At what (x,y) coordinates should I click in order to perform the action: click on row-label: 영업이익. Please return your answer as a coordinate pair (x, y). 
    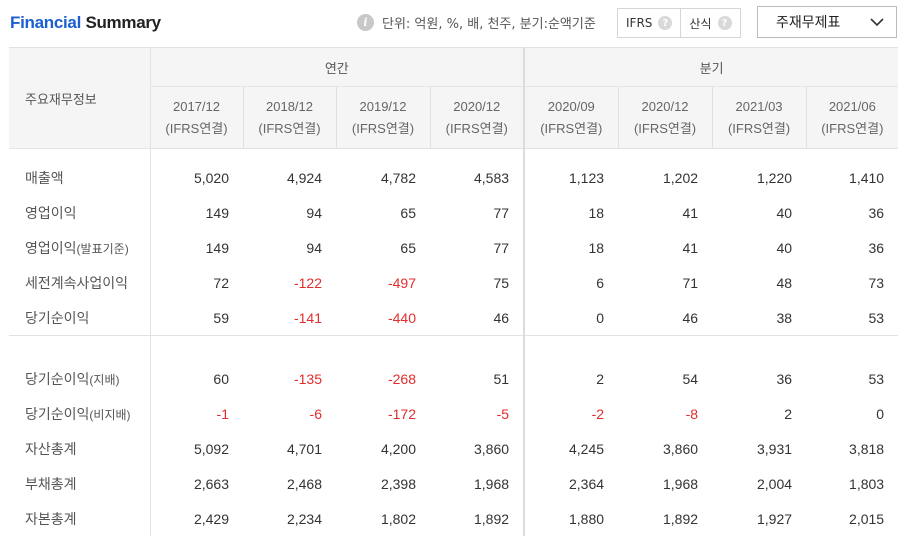
    Looking at the image, I should click on (80, 212).